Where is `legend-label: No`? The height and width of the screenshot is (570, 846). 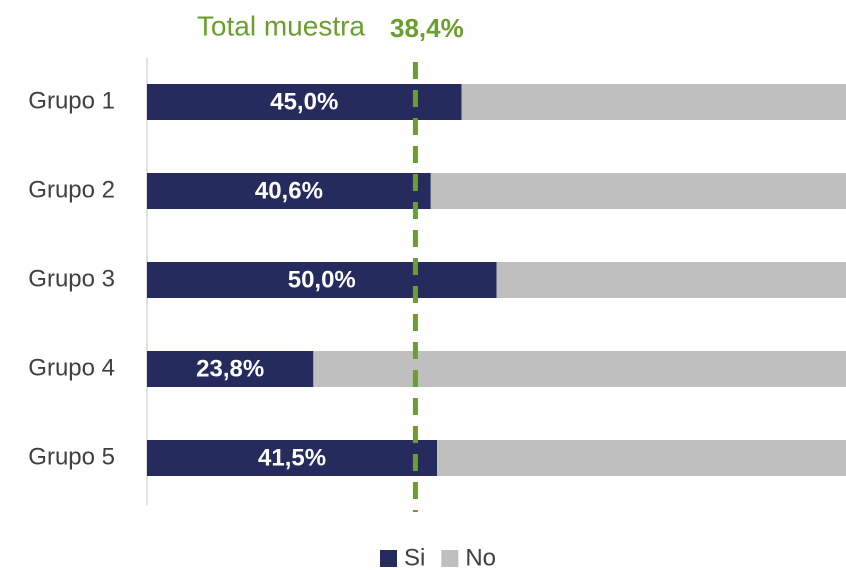
legend-label: No is located at coordinates (480, 557).